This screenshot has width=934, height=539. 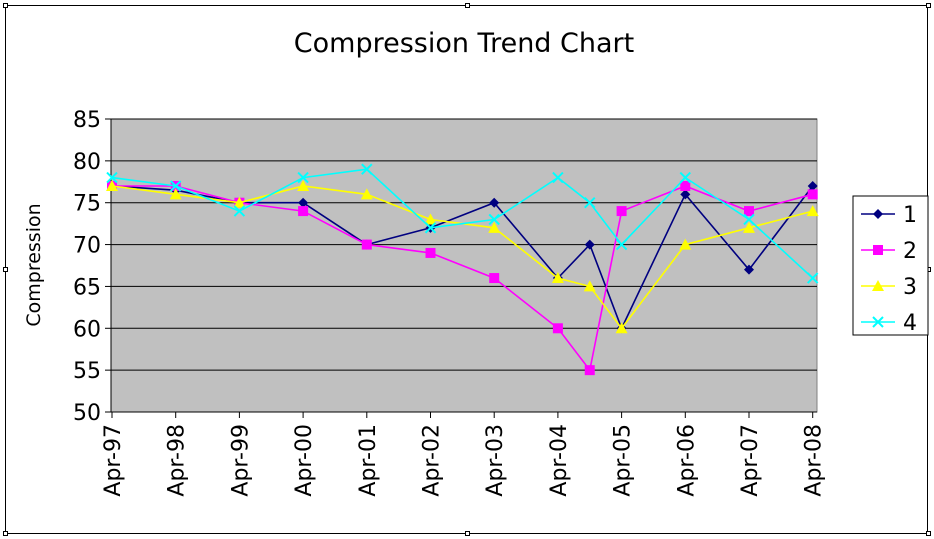 I want to click on y-axis-title: Compression, so click(x=34, y=264).